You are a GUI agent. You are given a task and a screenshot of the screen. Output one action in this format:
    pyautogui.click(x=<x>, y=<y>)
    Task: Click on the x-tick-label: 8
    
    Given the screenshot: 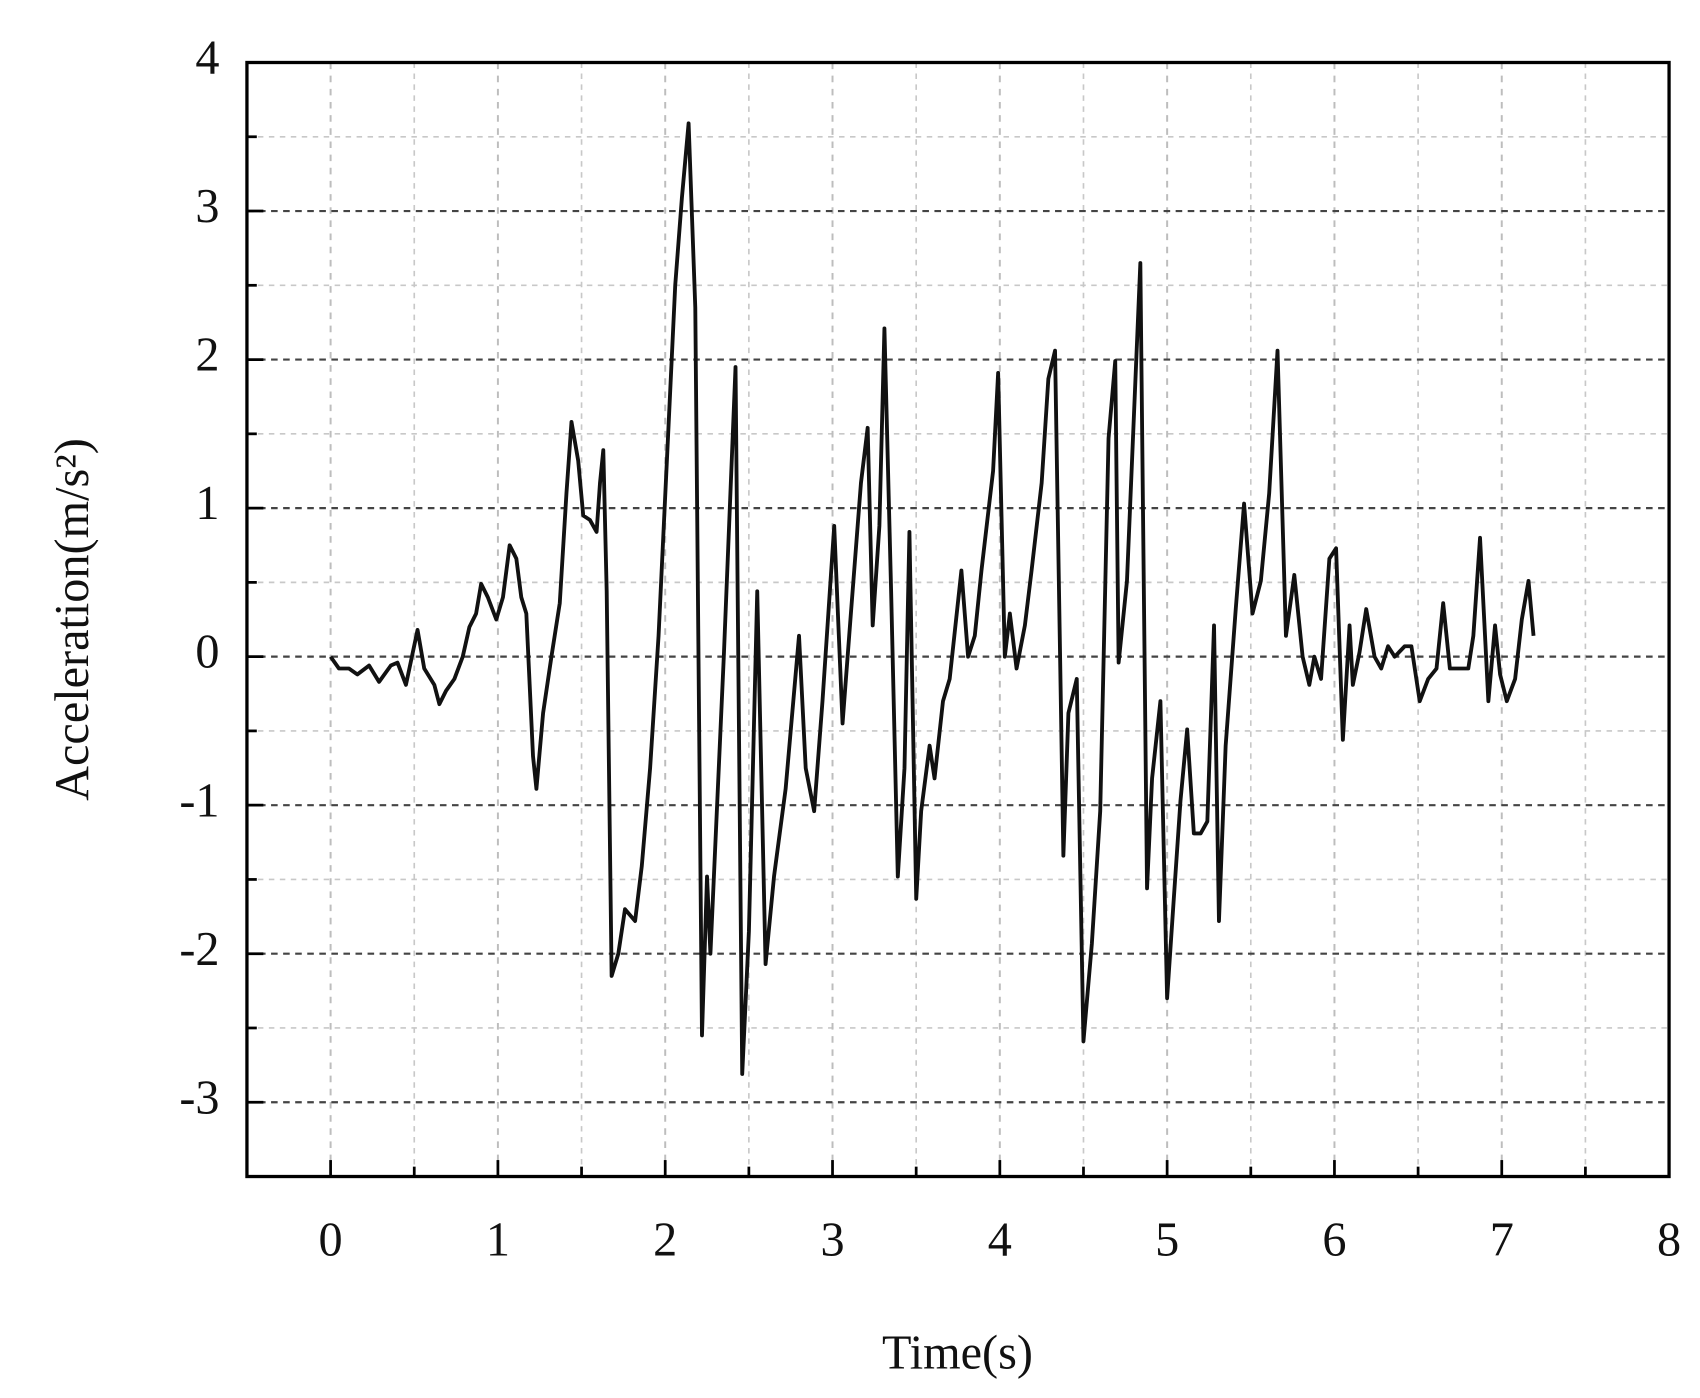 What is the action you would take?
    pyautogui.click(x=1669, y=1240)
    